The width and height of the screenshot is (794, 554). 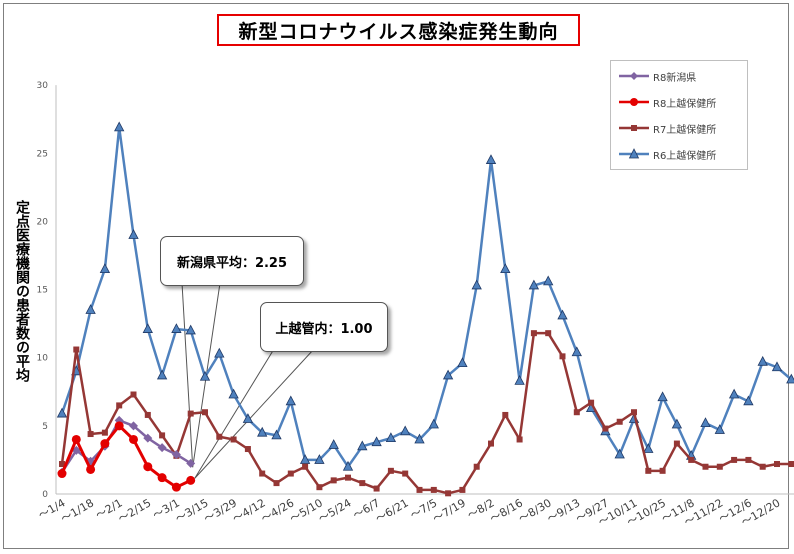 What do you see at coordinates (398, 30) in the screenshot?
I see `chart-title: 新型コロナウイルス感染症発生動向` at bounding box center [398, 30].